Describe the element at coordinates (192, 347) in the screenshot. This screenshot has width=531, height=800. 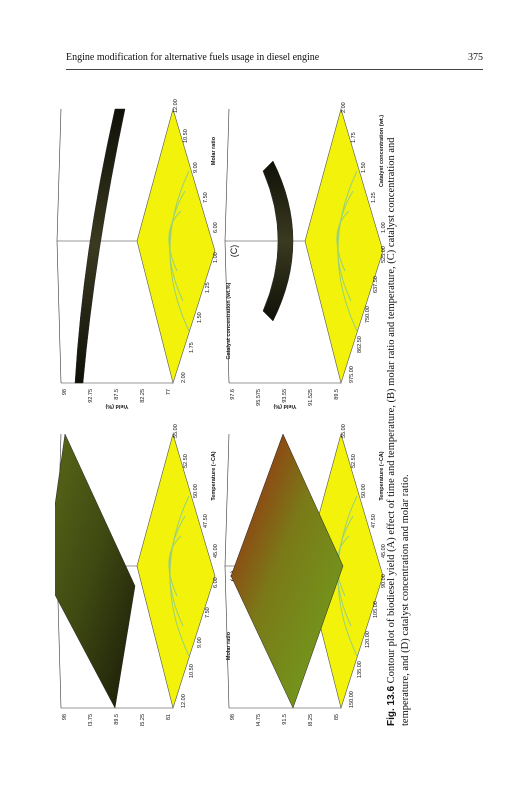
I see `x-tick-label: 1.75` at that location.